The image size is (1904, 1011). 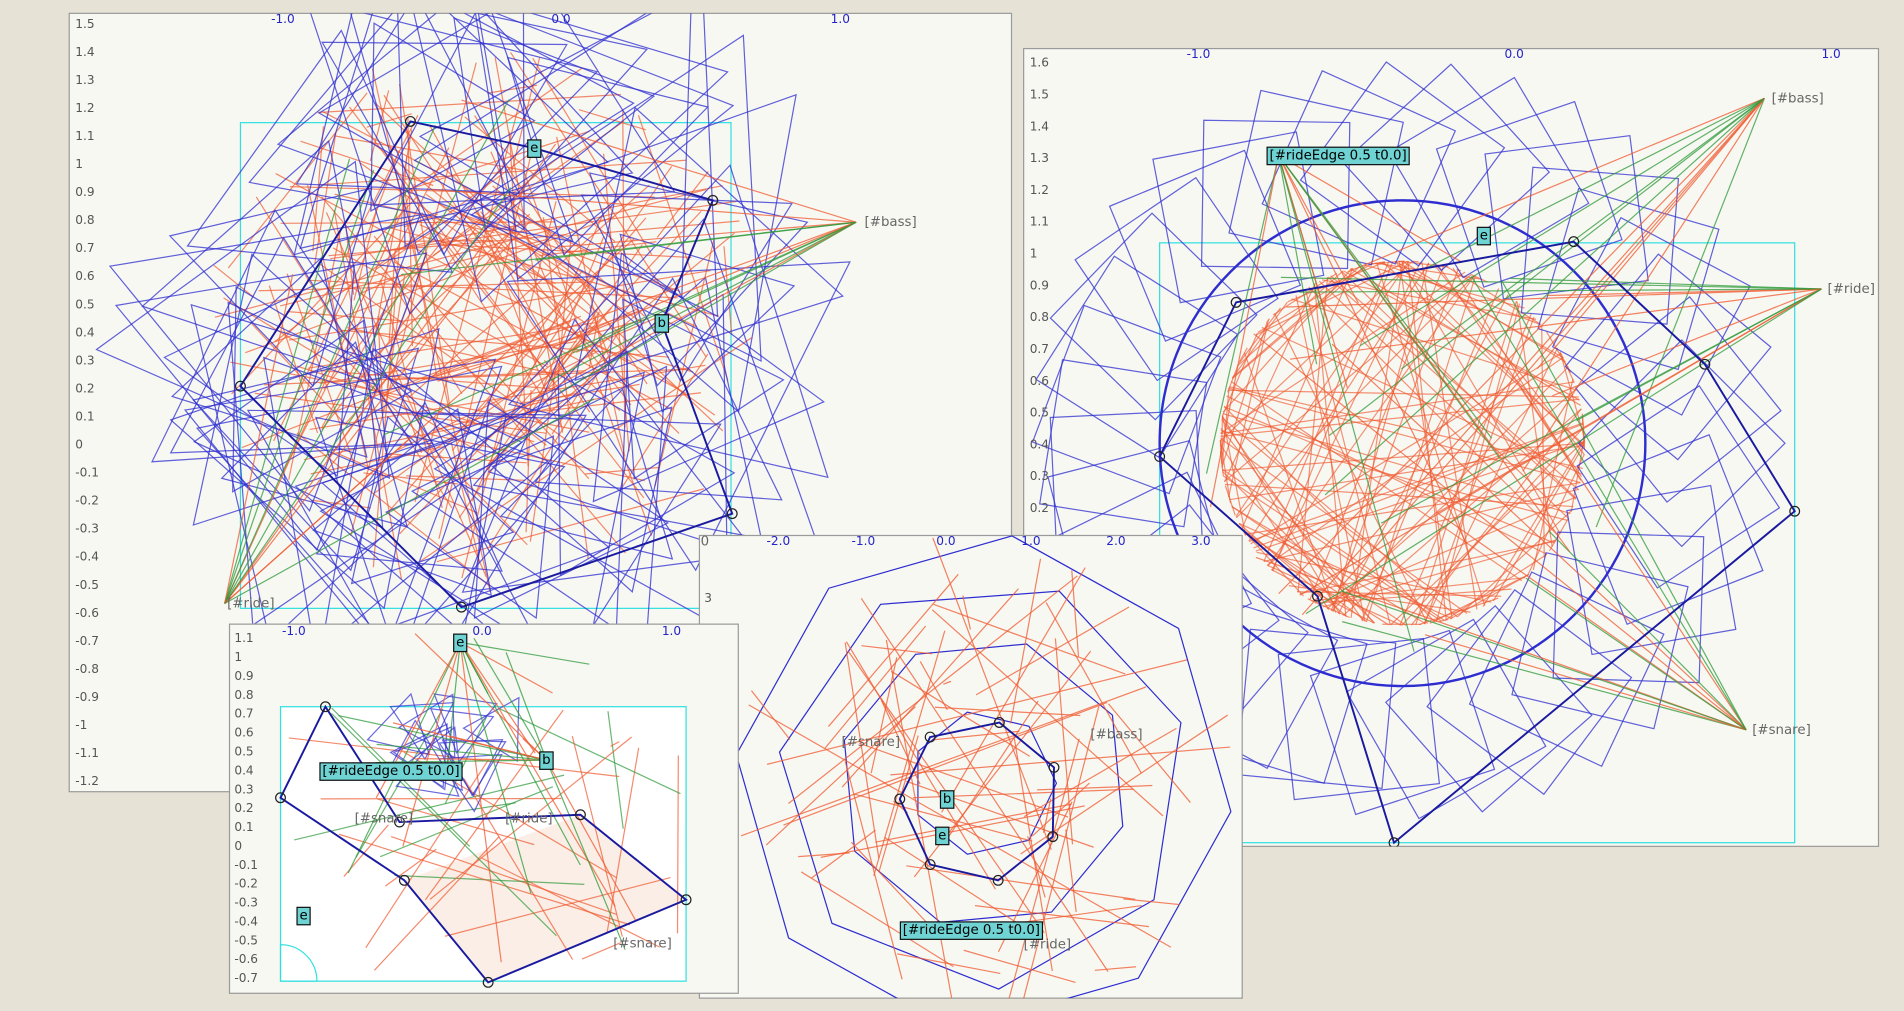 I want to click on node-label: [#snare], so click(x=384, y=818).